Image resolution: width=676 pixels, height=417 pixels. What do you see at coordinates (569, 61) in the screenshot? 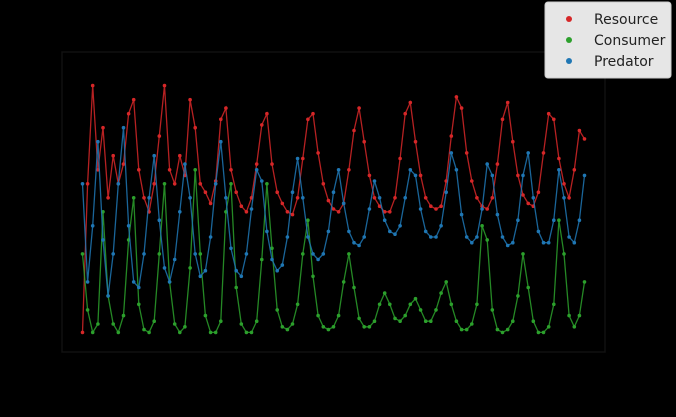
I see `legend-marker-predator` at bounding box center [569, 61].